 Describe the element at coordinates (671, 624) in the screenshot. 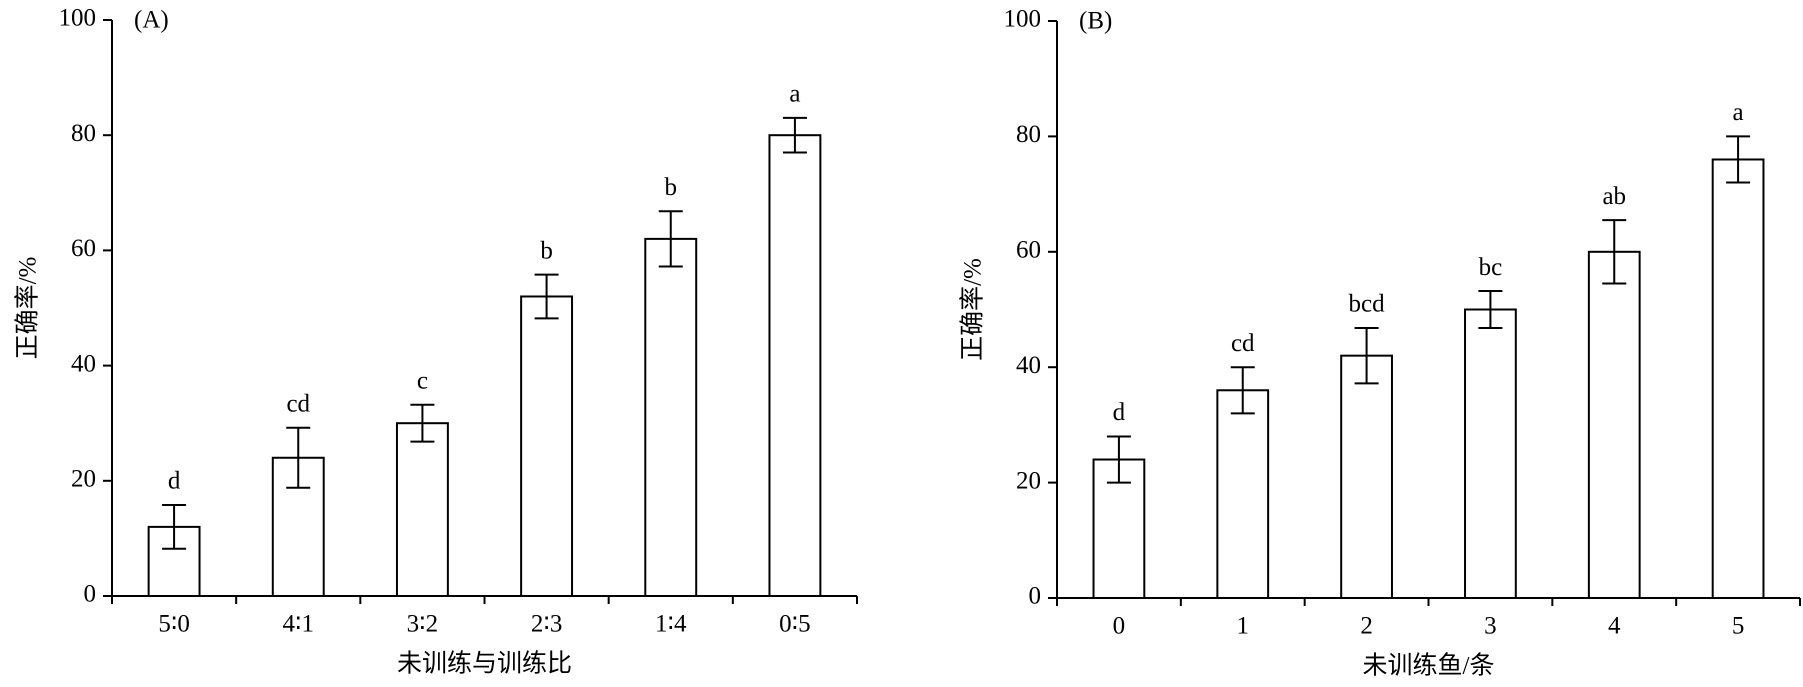

I see `x-tick-label: 1∶4` at that location.